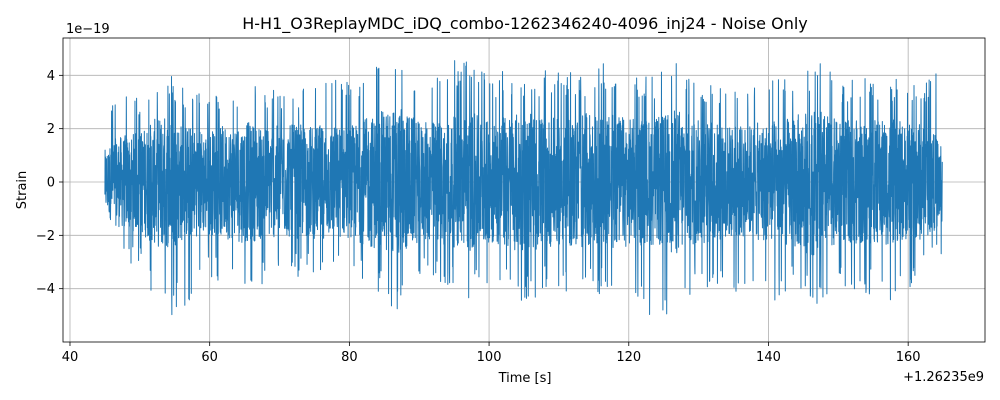  I want to click on x-axis-ticks: 40 60 80 100 120 140 160, so click(491, 353).